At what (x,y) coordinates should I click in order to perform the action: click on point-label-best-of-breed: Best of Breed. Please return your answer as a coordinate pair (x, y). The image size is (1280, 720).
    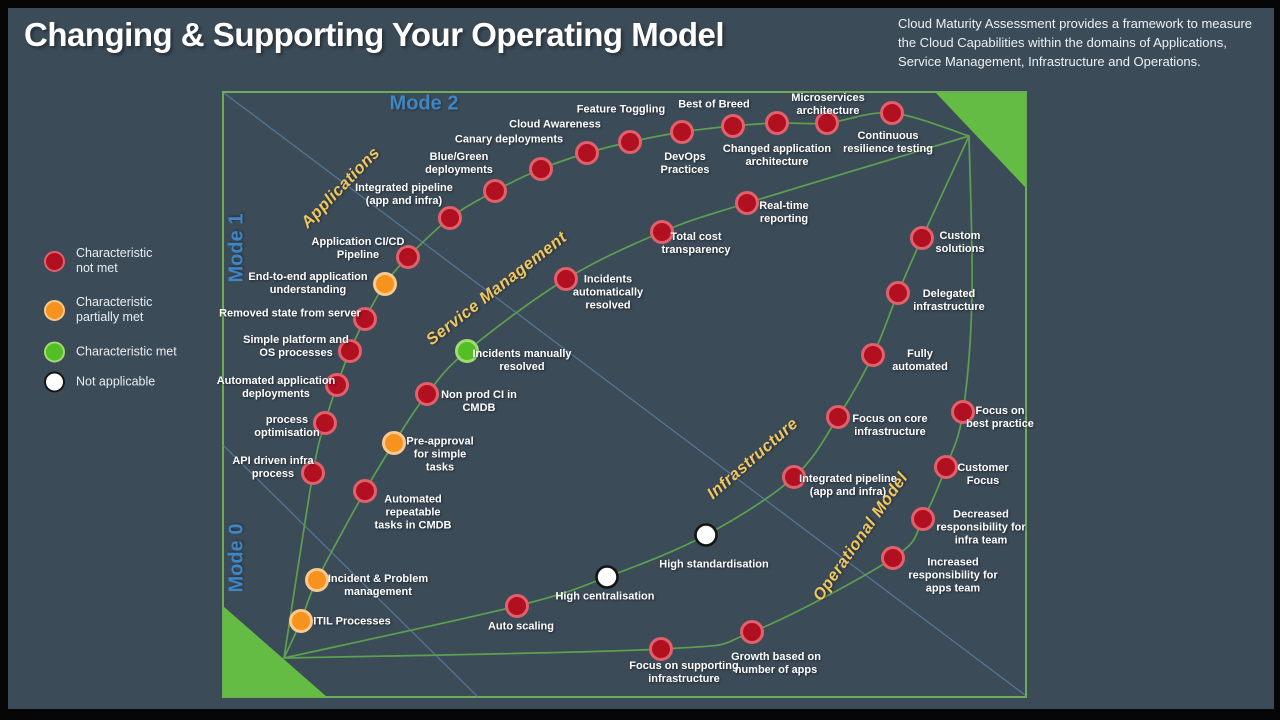
    Looking at the image, I should click on (714, 104).